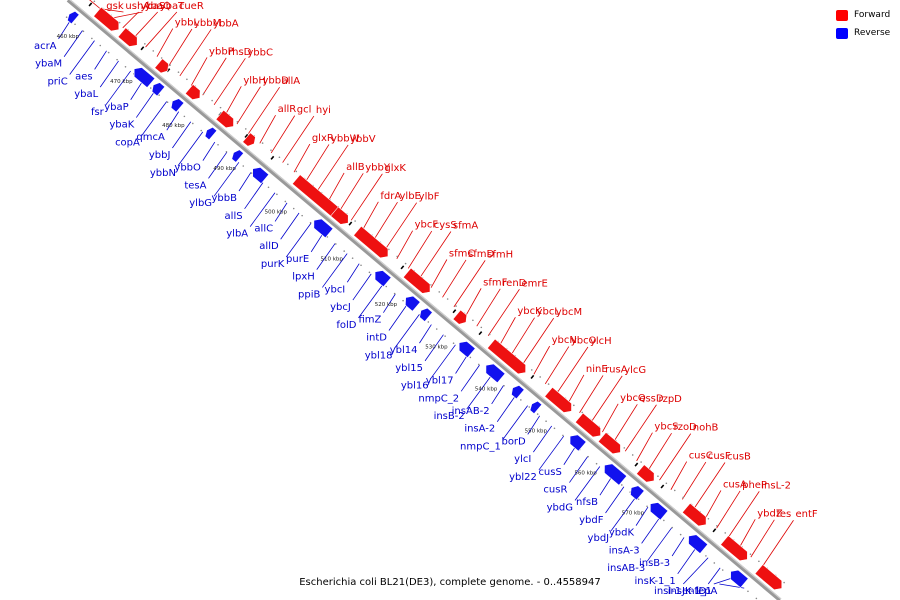  Describe the element at coordinates (655, 581) in the screenshot. I see `reverse-gene-label: insK-1_1` at that location.